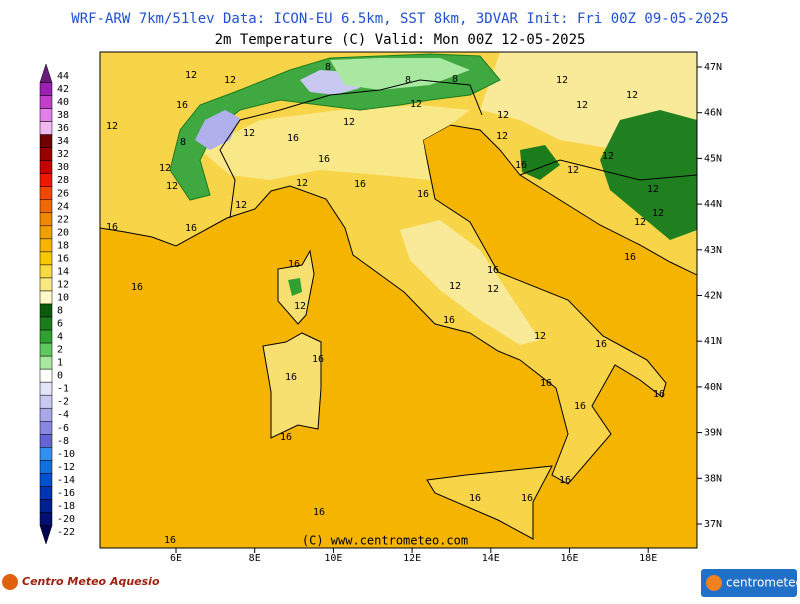  I want to click on copyright: (C) www.centrometeo.com, so click(385, 541).